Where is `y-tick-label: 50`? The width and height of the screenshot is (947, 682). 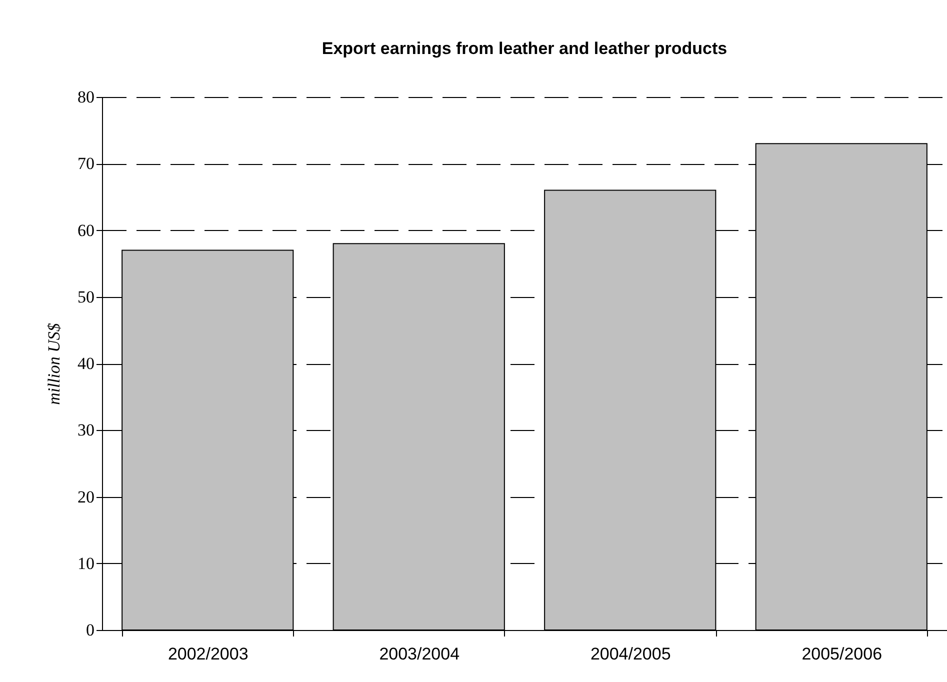
y-tick-label: 50 is located at coordinates (86, 296).